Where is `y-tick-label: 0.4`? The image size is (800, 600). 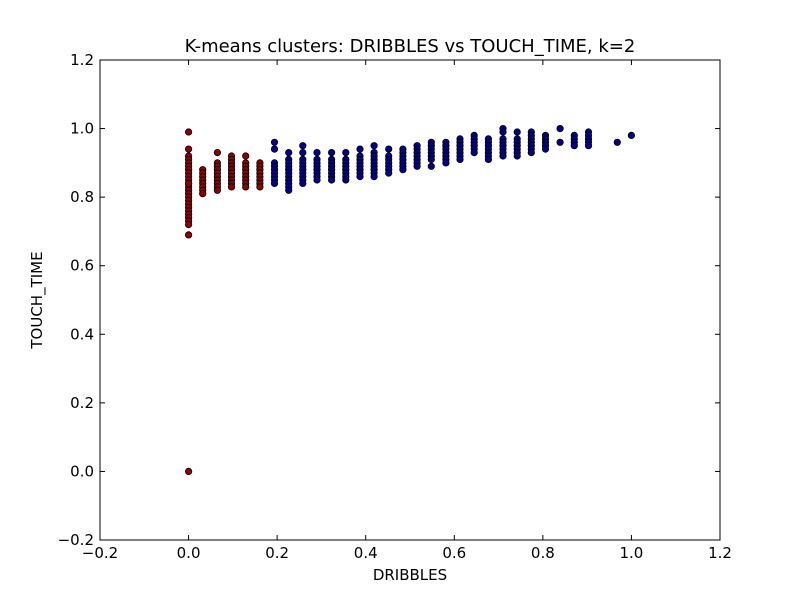
y-tick-label: 0.4 is located at coordinates (82, 334).